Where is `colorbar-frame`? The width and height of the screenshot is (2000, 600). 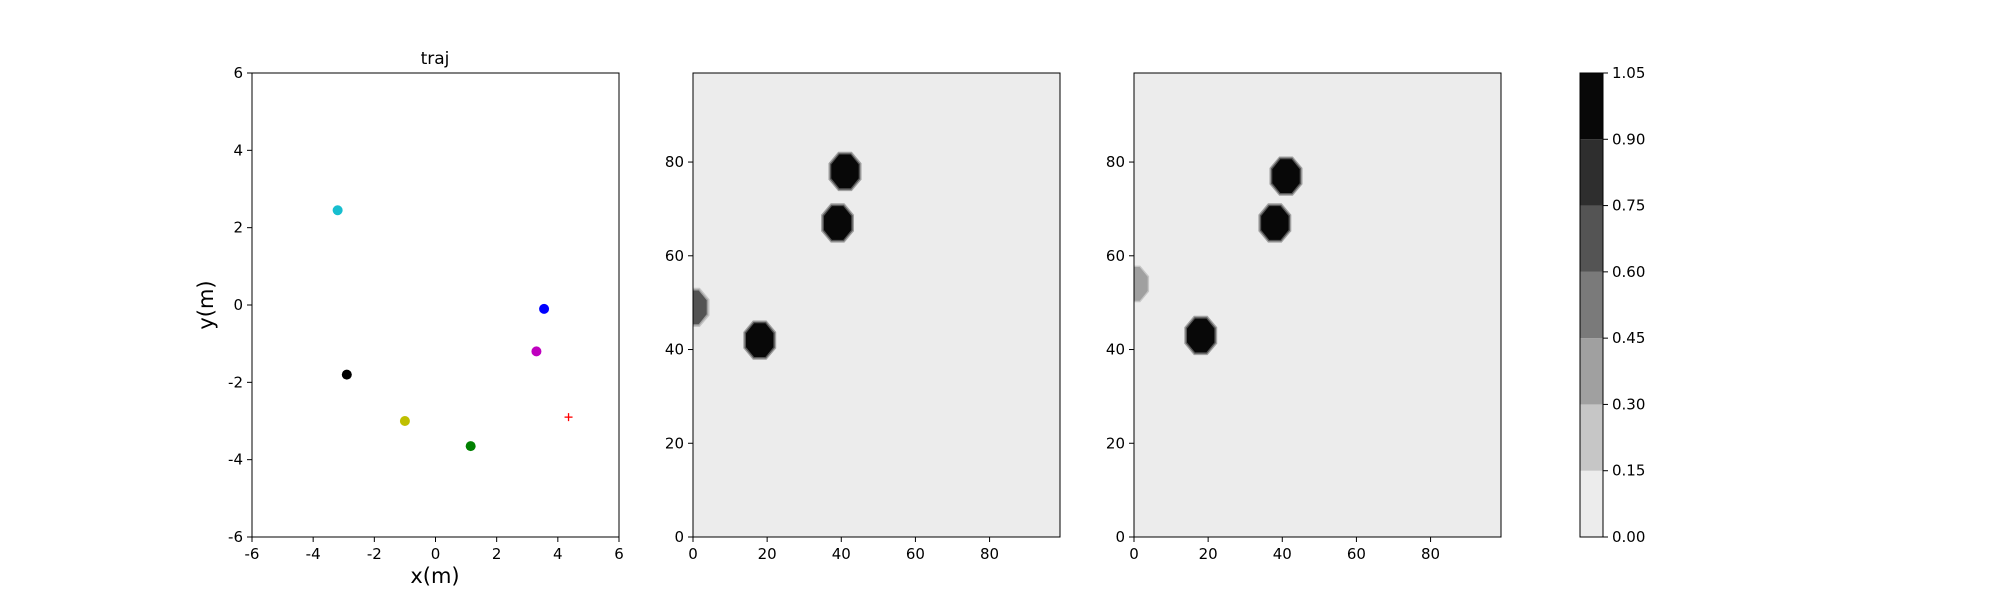 colorbar-frame is located at coordinates (1591, 305).